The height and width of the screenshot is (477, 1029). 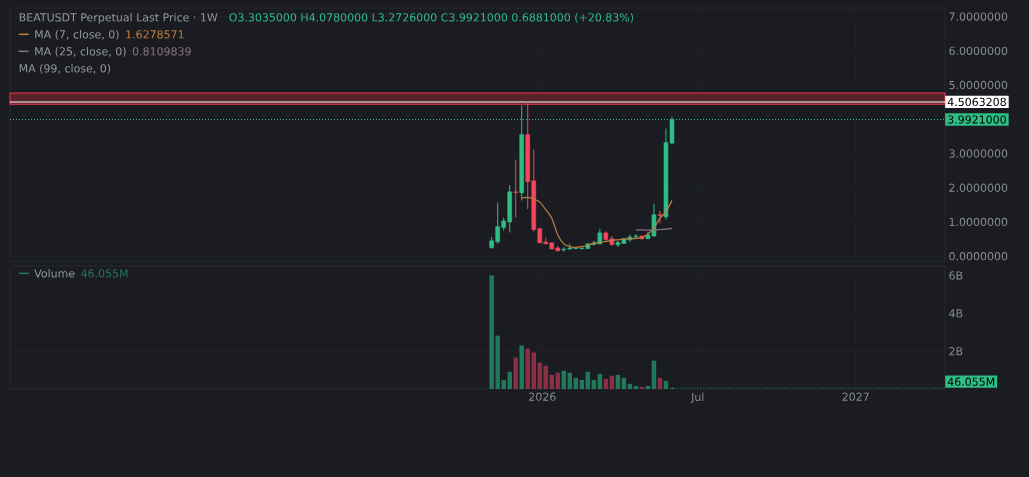 I want to click on y-tick-label: 2.0000000, so click(x=978, y=187).